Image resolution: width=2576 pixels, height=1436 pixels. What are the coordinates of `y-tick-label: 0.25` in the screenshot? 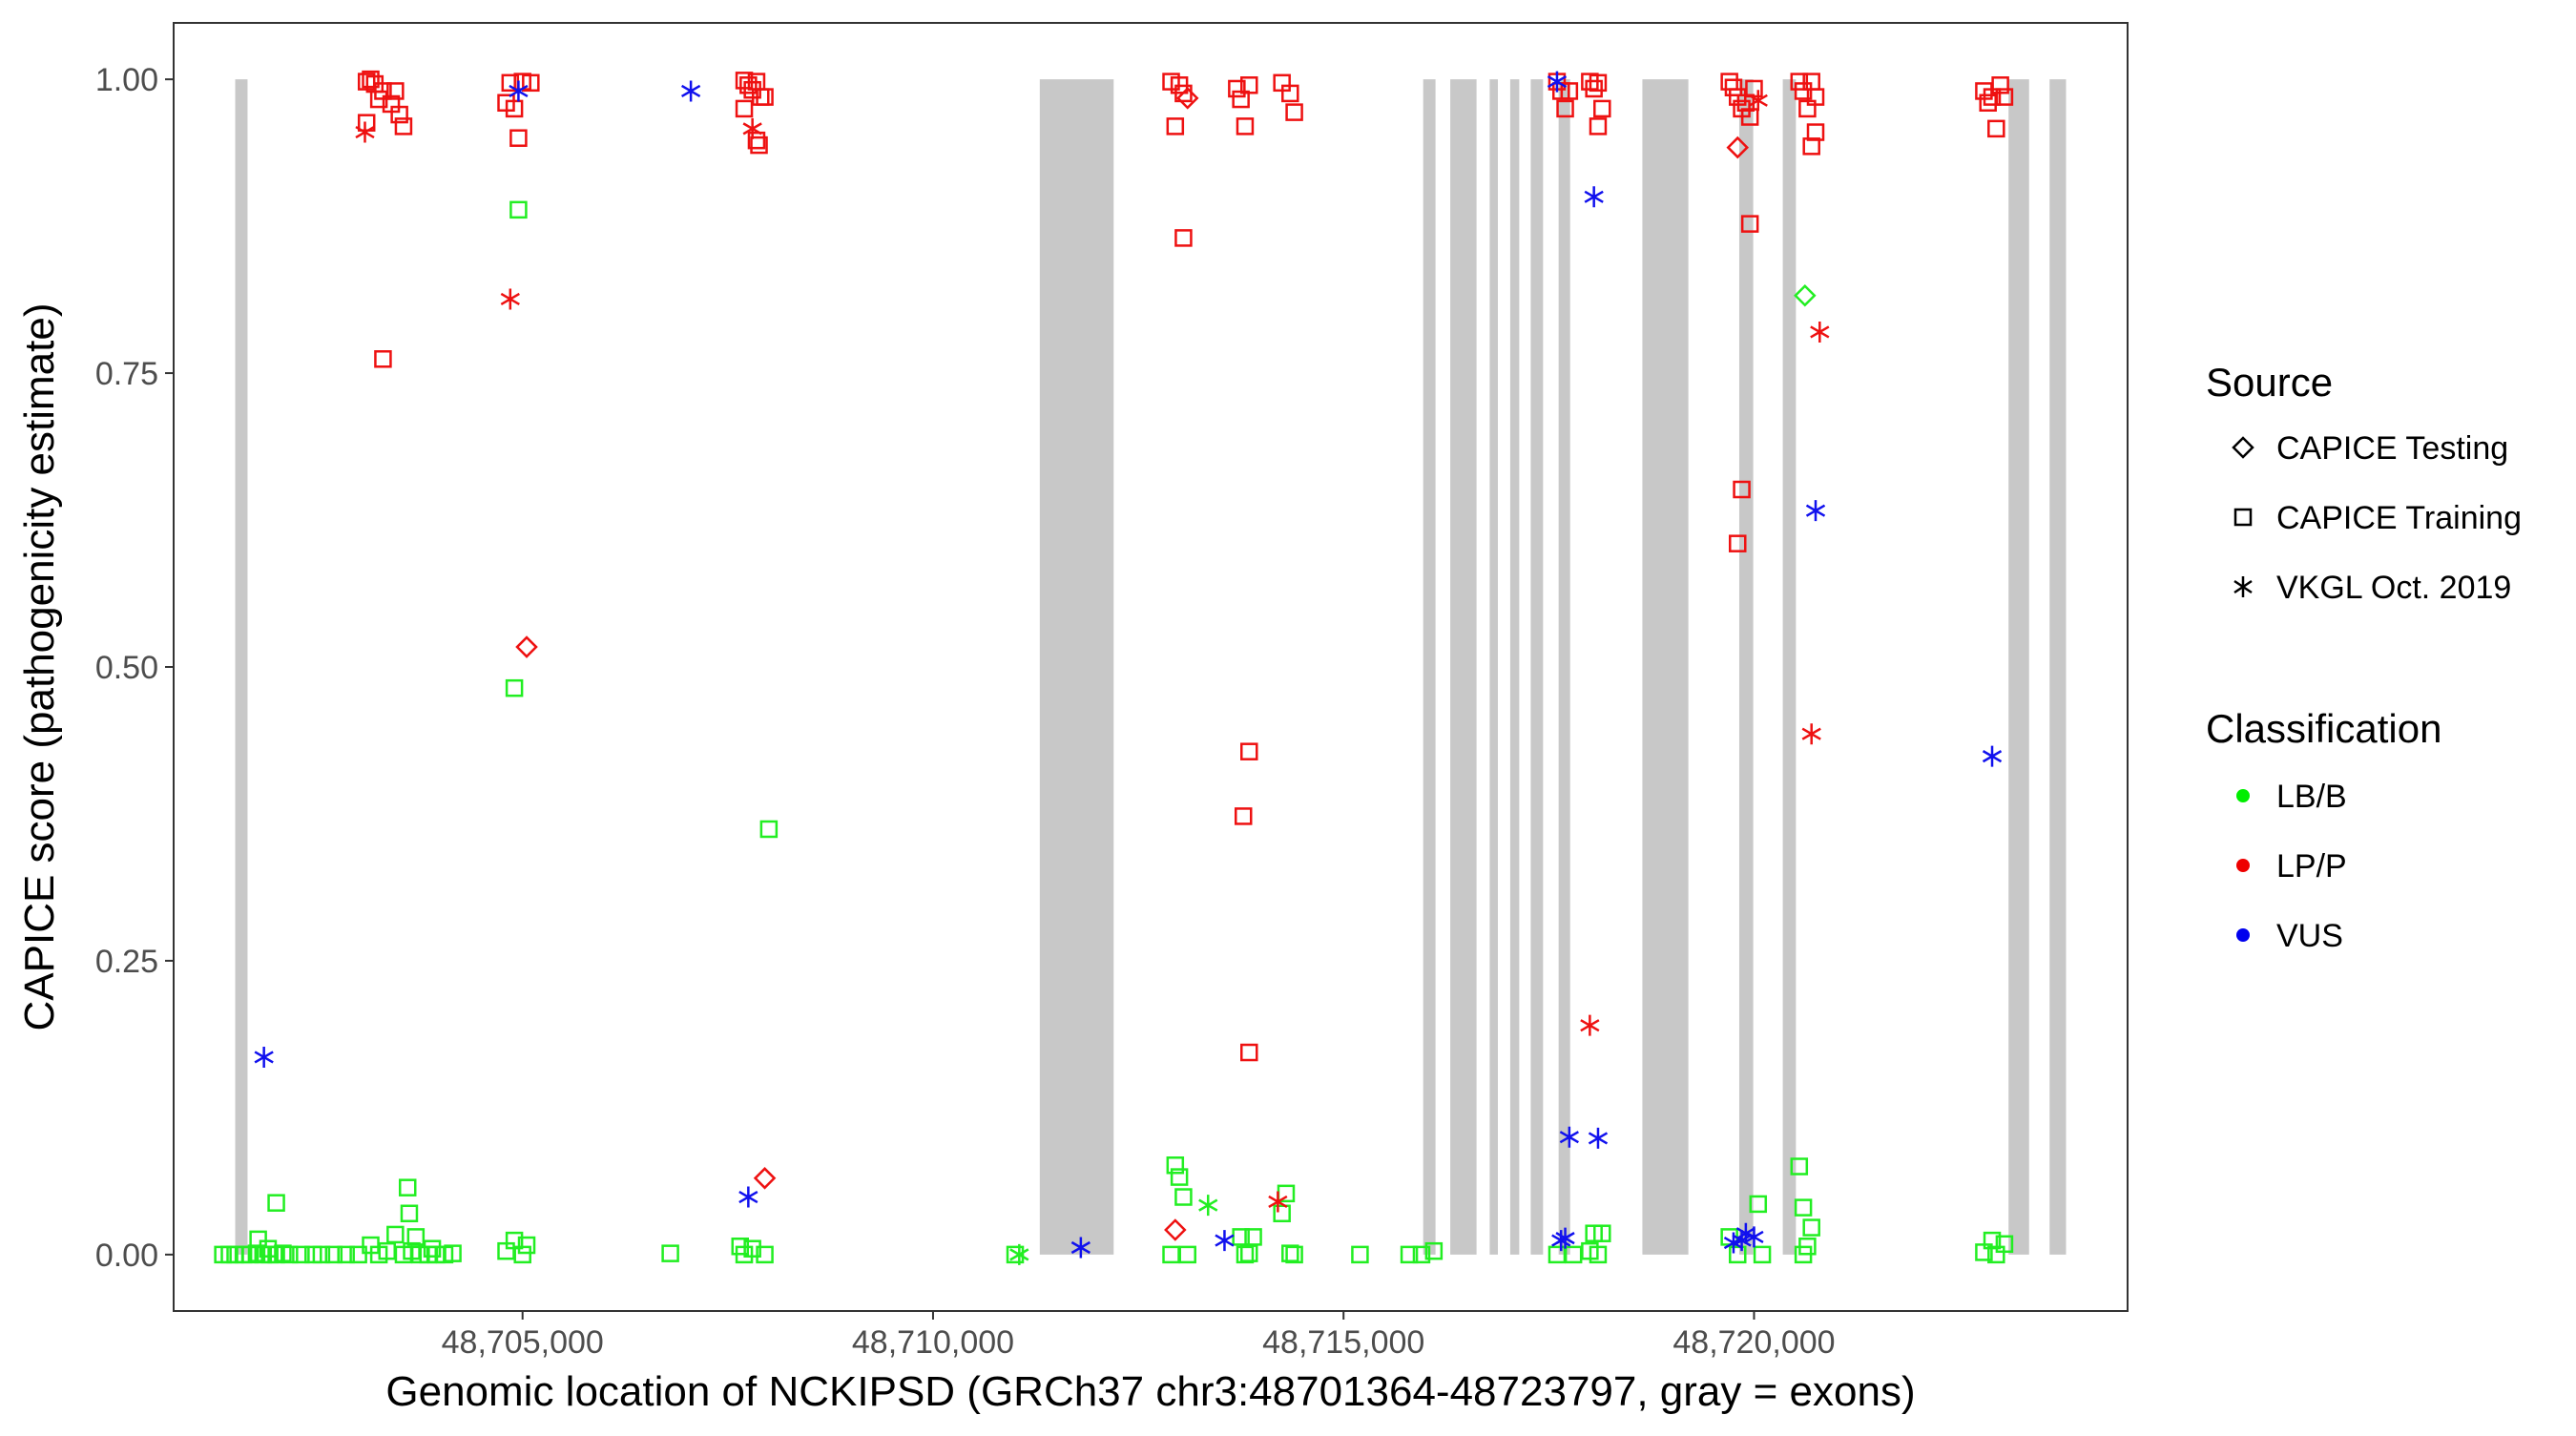 It's located at (126, 962).